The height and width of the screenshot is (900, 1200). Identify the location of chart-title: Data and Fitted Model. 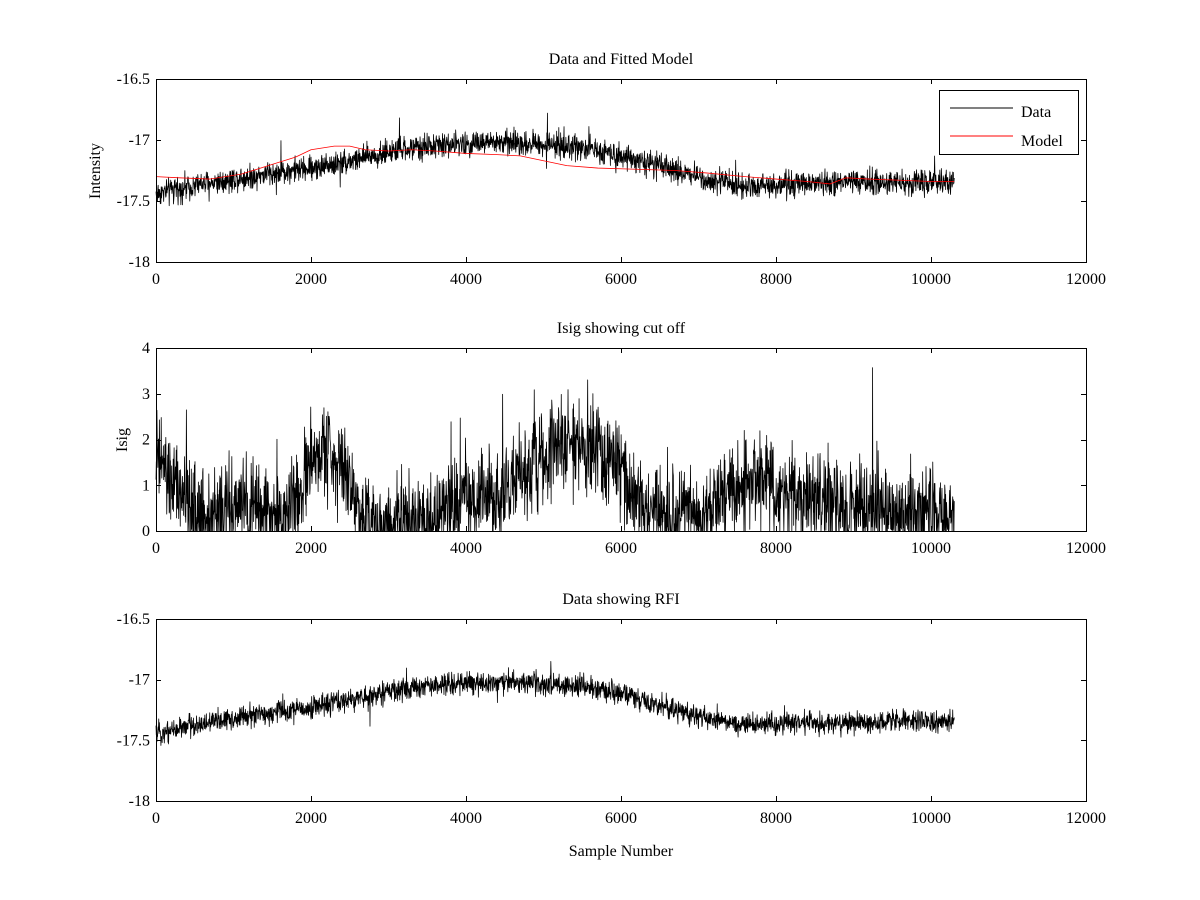
(621, 59).